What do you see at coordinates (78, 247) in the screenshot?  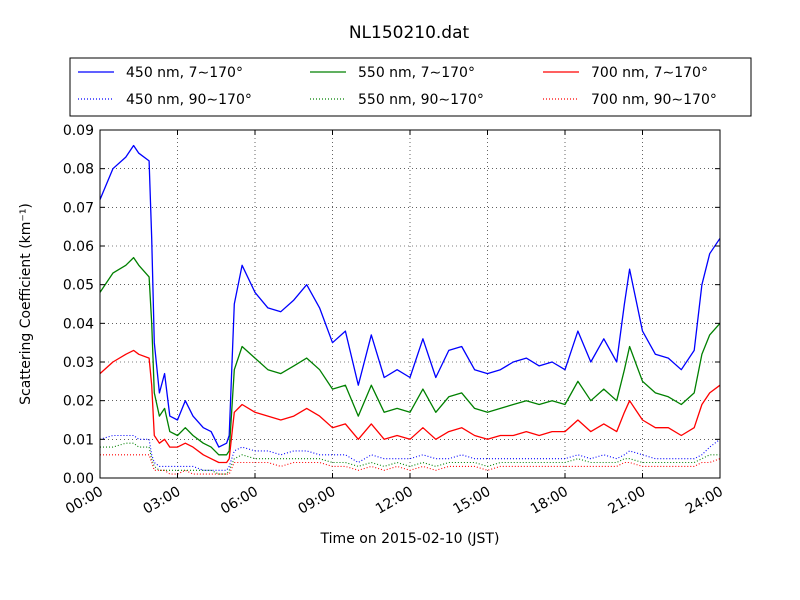 I see `y-tick-label: 0.06` at bounding box center [78, 247].